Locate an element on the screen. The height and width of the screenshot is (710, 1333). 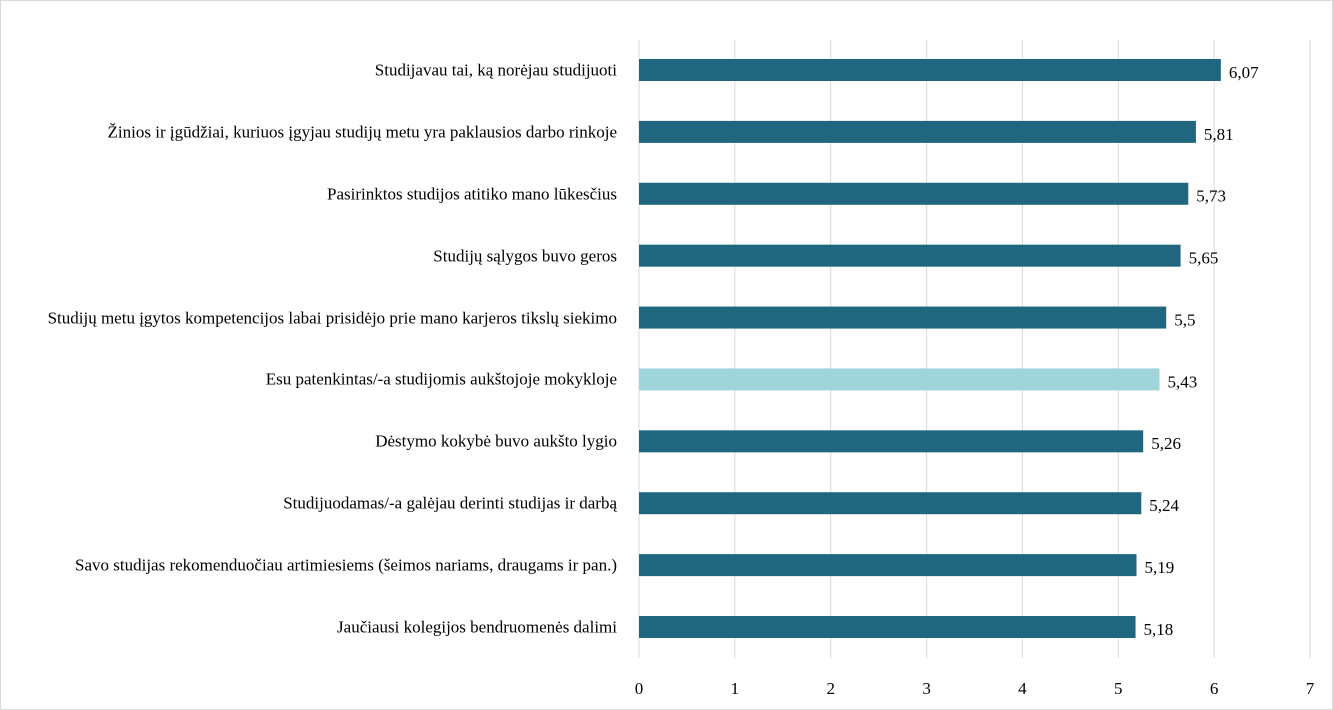
x-tick-label: 7 is located at coordinates (1310, 688).